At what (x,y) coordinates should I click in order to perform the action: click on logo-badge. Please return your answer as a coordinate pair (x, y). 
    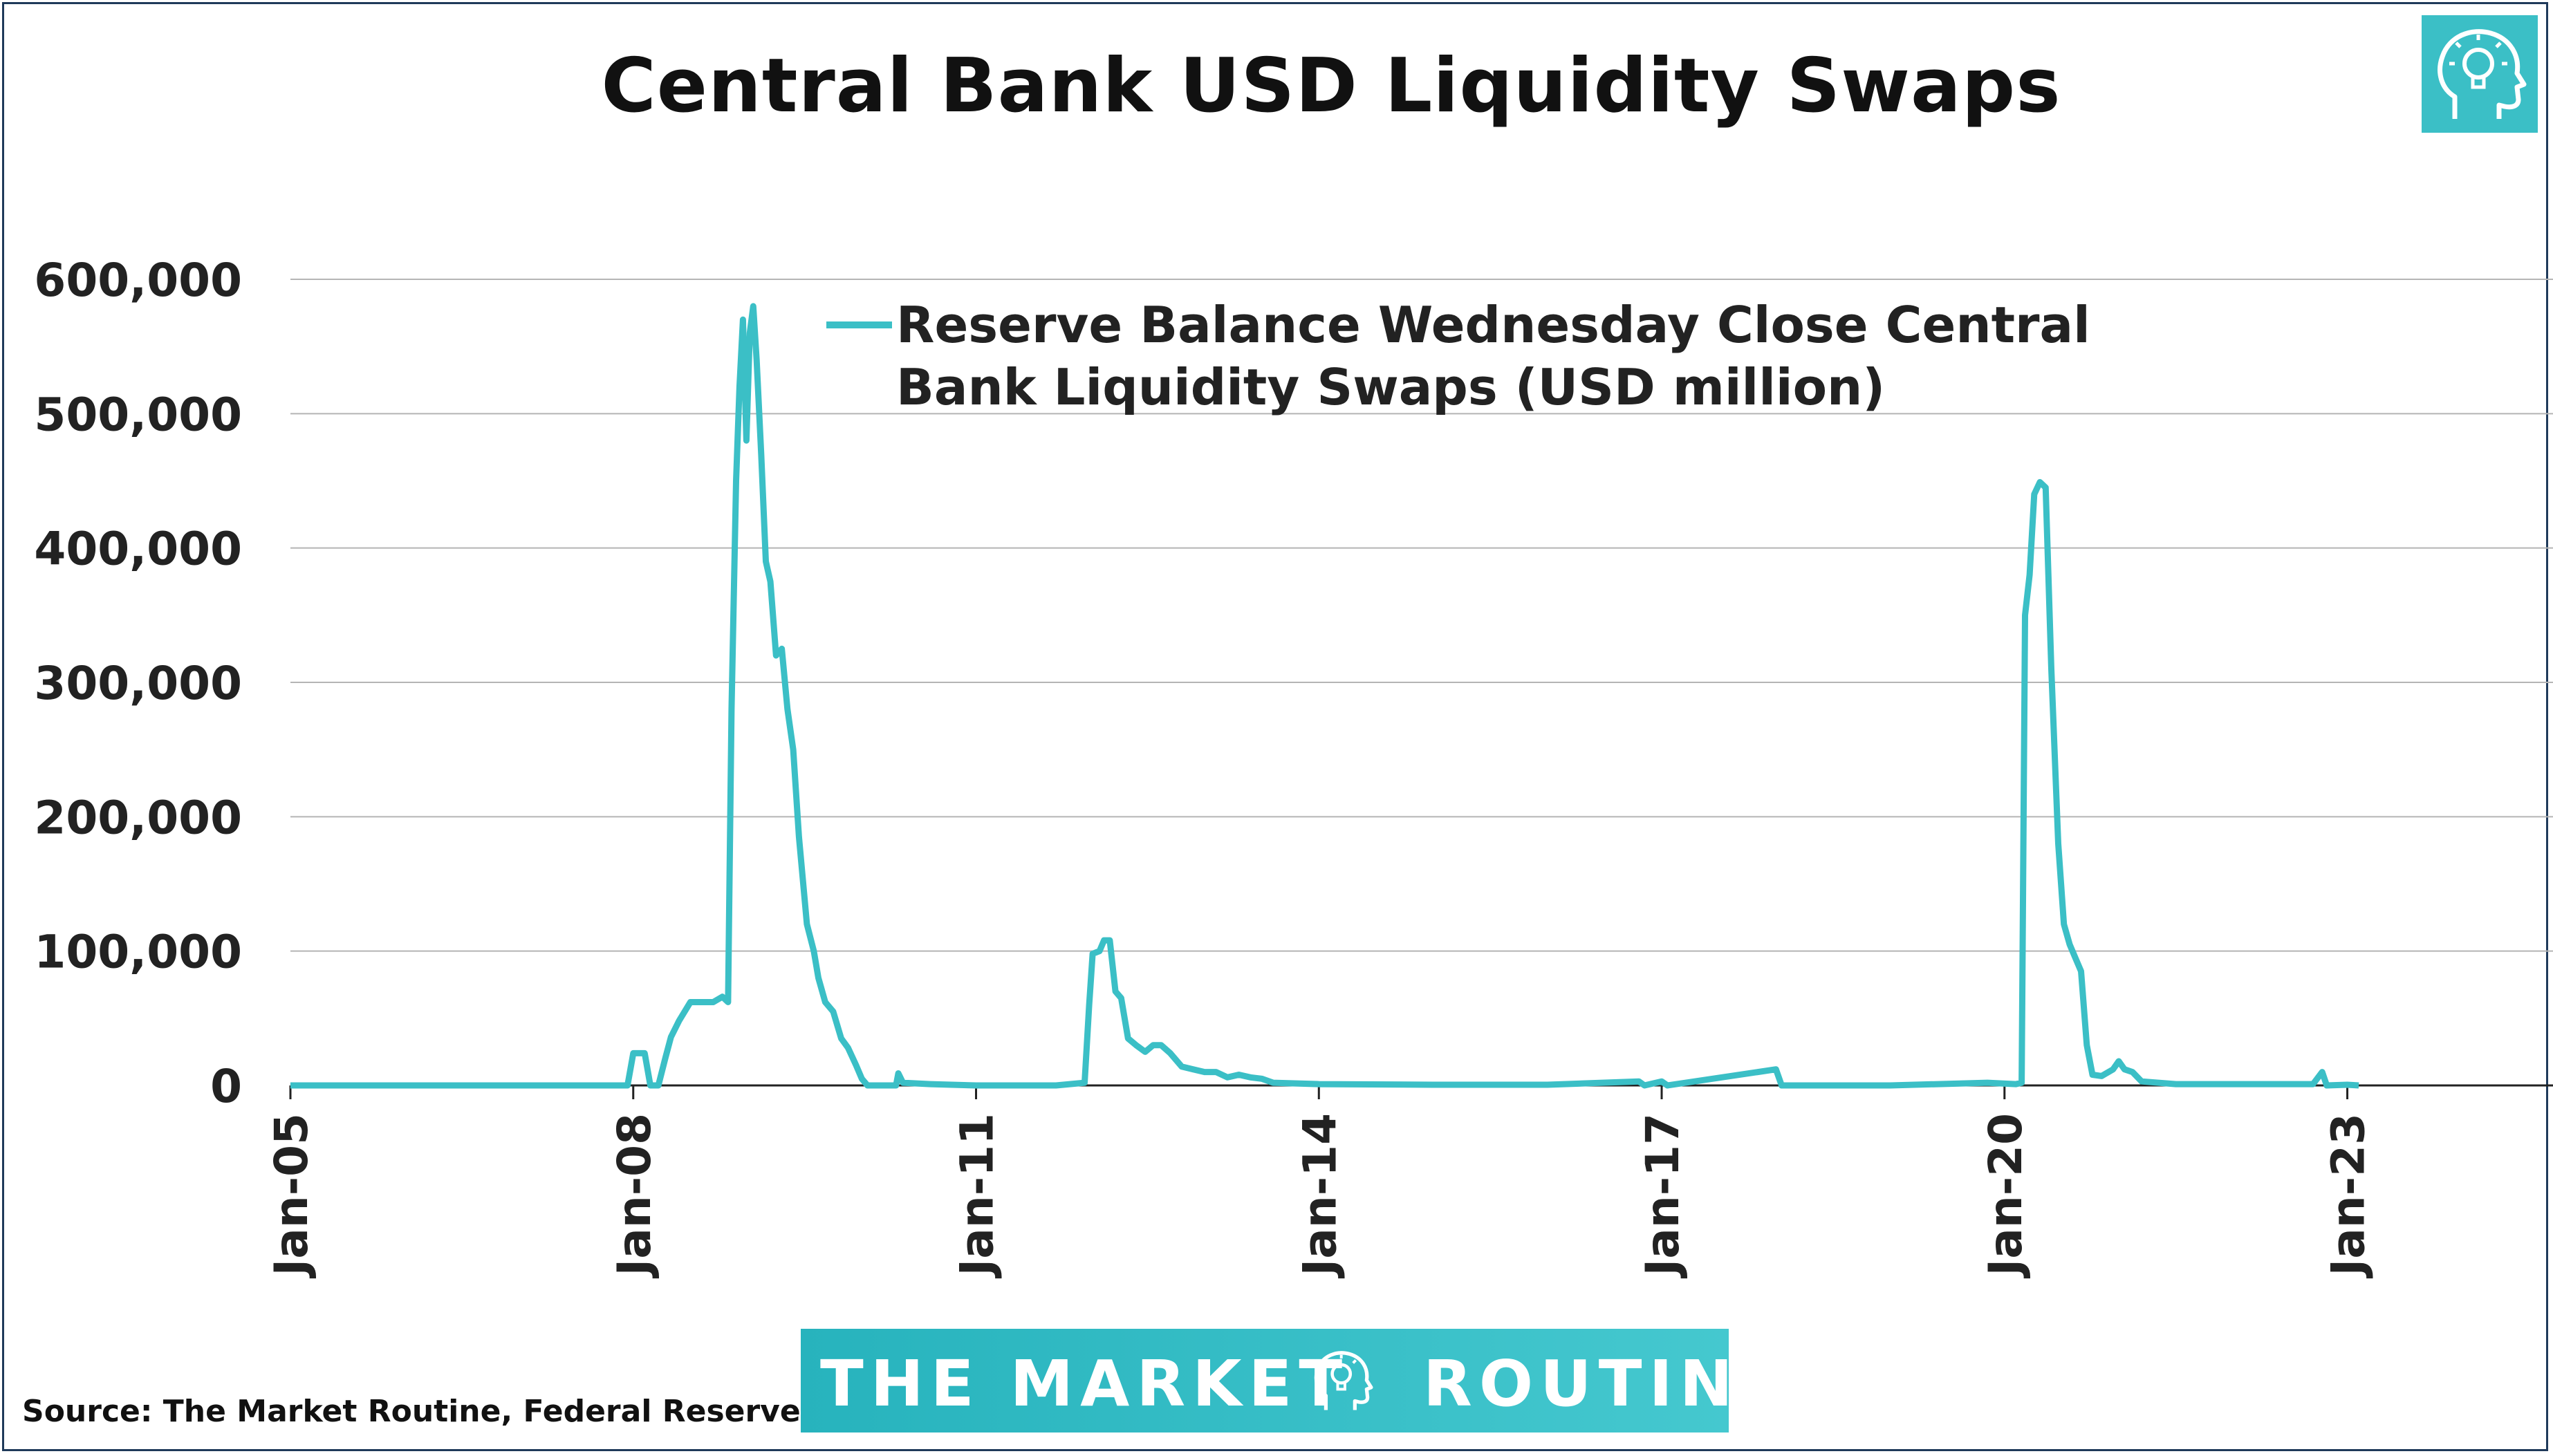
    Looking at the image, I should click on (2480, 74).